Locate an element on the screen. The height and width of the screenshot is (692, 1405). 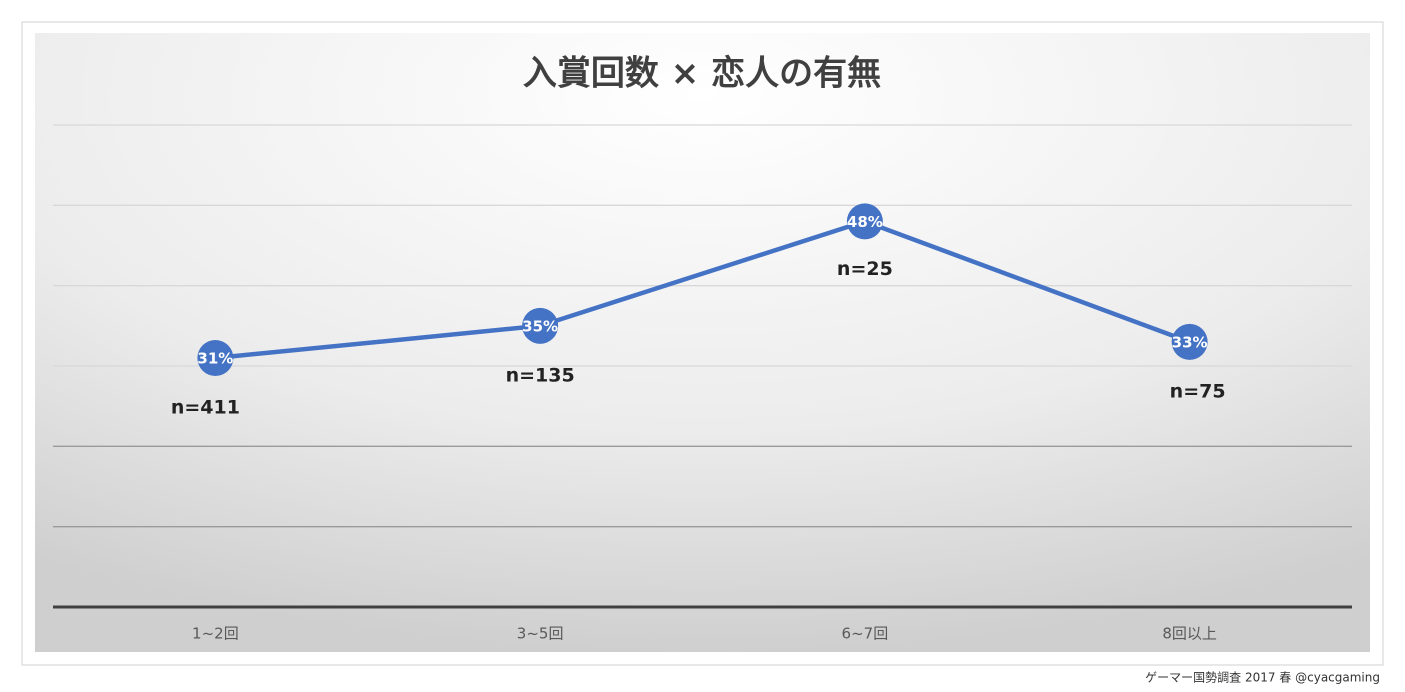
credit: ゲーマー国勢調査 2017 春 @cyacgaming is located at coordinates (1262, 677).